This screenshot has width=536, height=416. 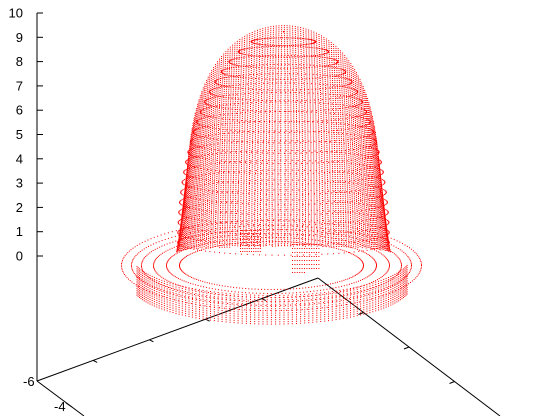 I want to click on z-tick-label: 1, so click(x=19, y=231).